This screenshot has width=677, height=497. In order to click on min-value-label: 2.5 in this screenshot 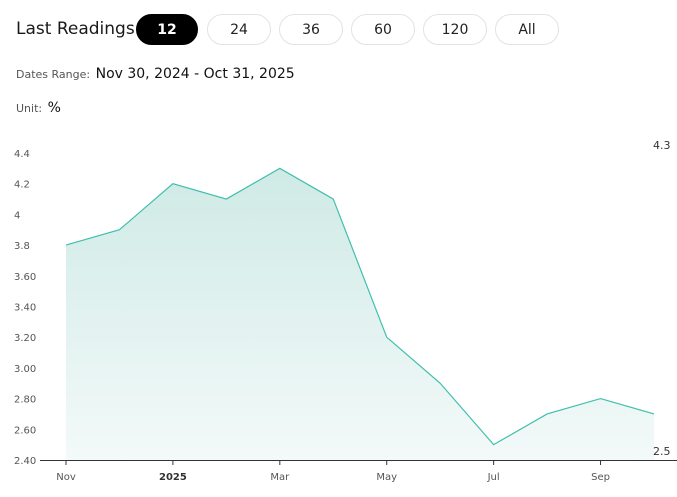, I will do `click(662, 451)`.